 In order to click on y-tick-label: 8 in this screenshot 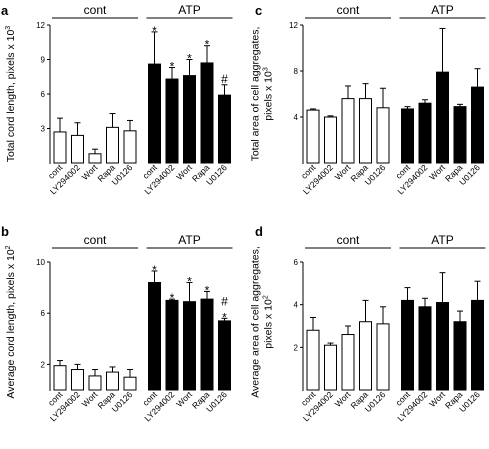, I will do `click(296, 71)`.